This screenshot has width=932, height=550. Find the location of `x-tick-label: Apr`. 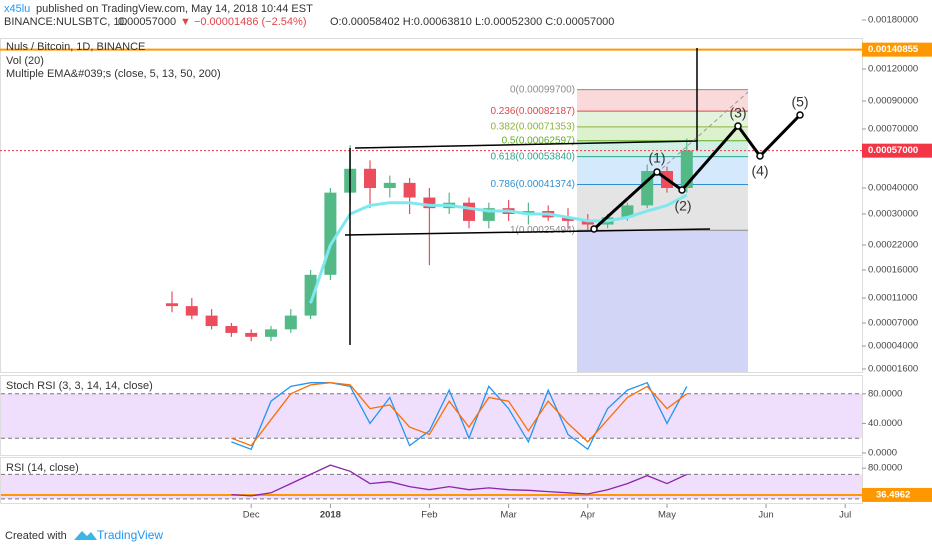

x-tick-label: Apr is located at coordinates (587, 515).